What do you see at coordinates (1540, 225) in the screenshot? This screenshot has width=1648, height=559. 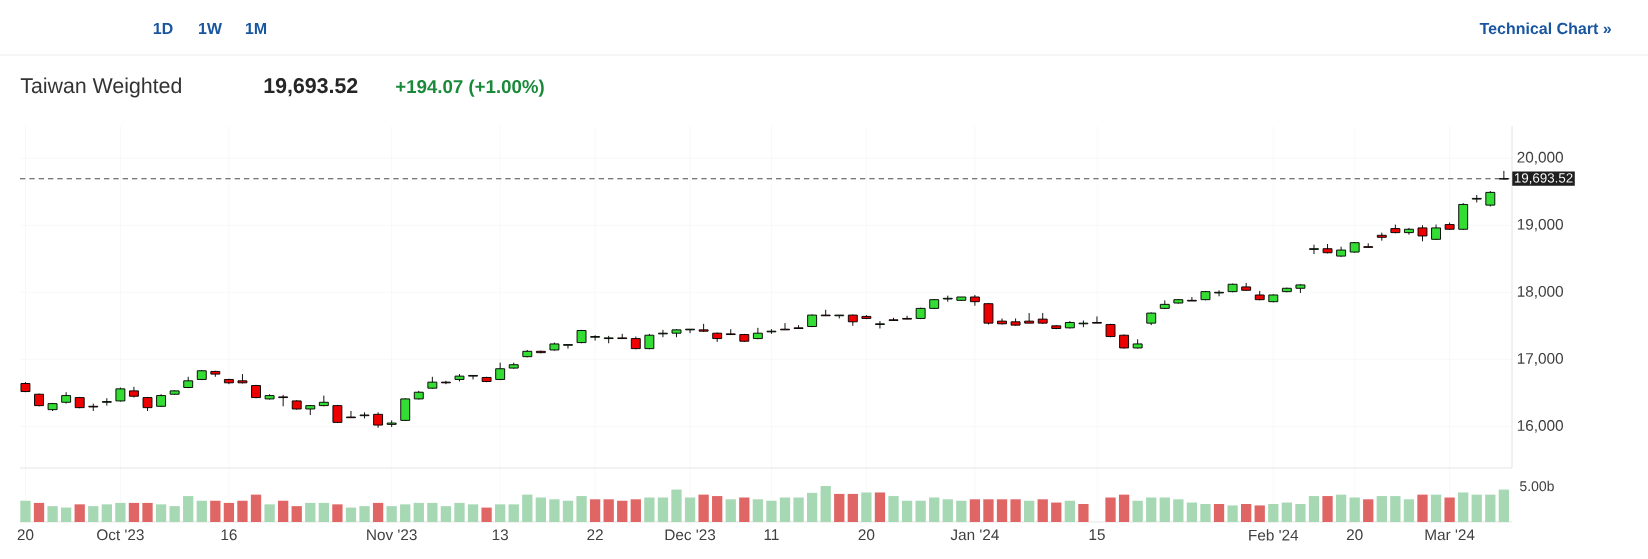 I see `y-tick-label: 19,000` at bounding box center [1540, 225].